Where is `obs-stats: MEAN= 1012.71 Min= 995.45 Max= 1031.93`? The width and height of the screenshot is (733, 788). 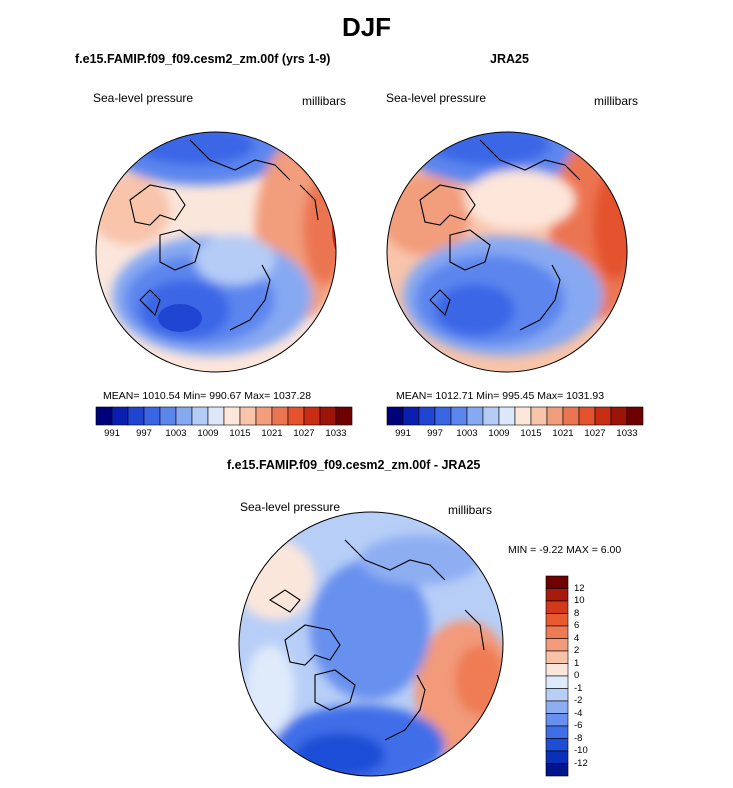 obs-stats: MEAN= 1012.71 Min= 995.45 Max= 1031.93 is located at coordinates (500, 396).